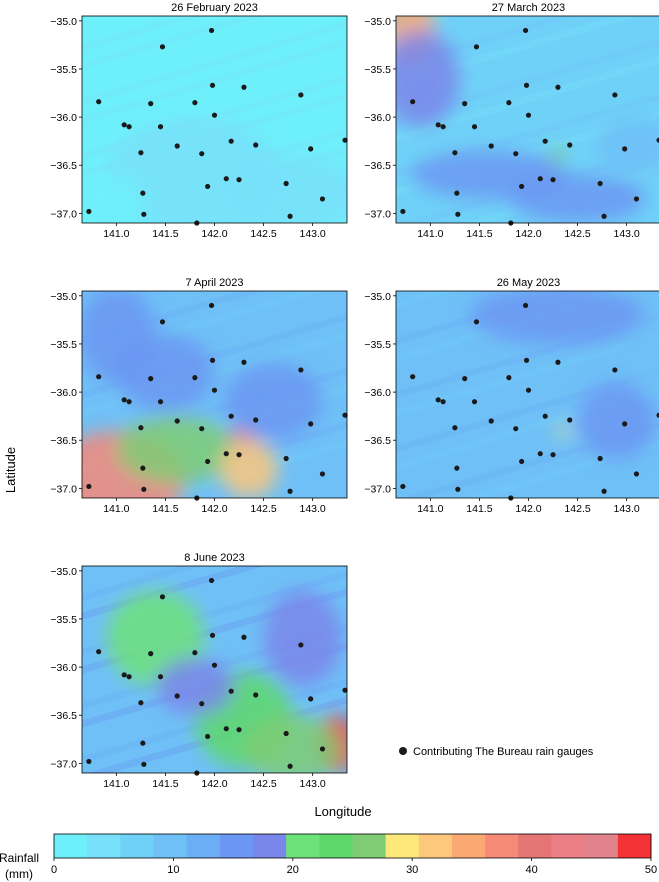 This screenshot has width=659, height=882. What do you see at coordinates (627, 509) in the screenshot?
I see `x-tick-label: 143.0` at bounding box center [627, 509].